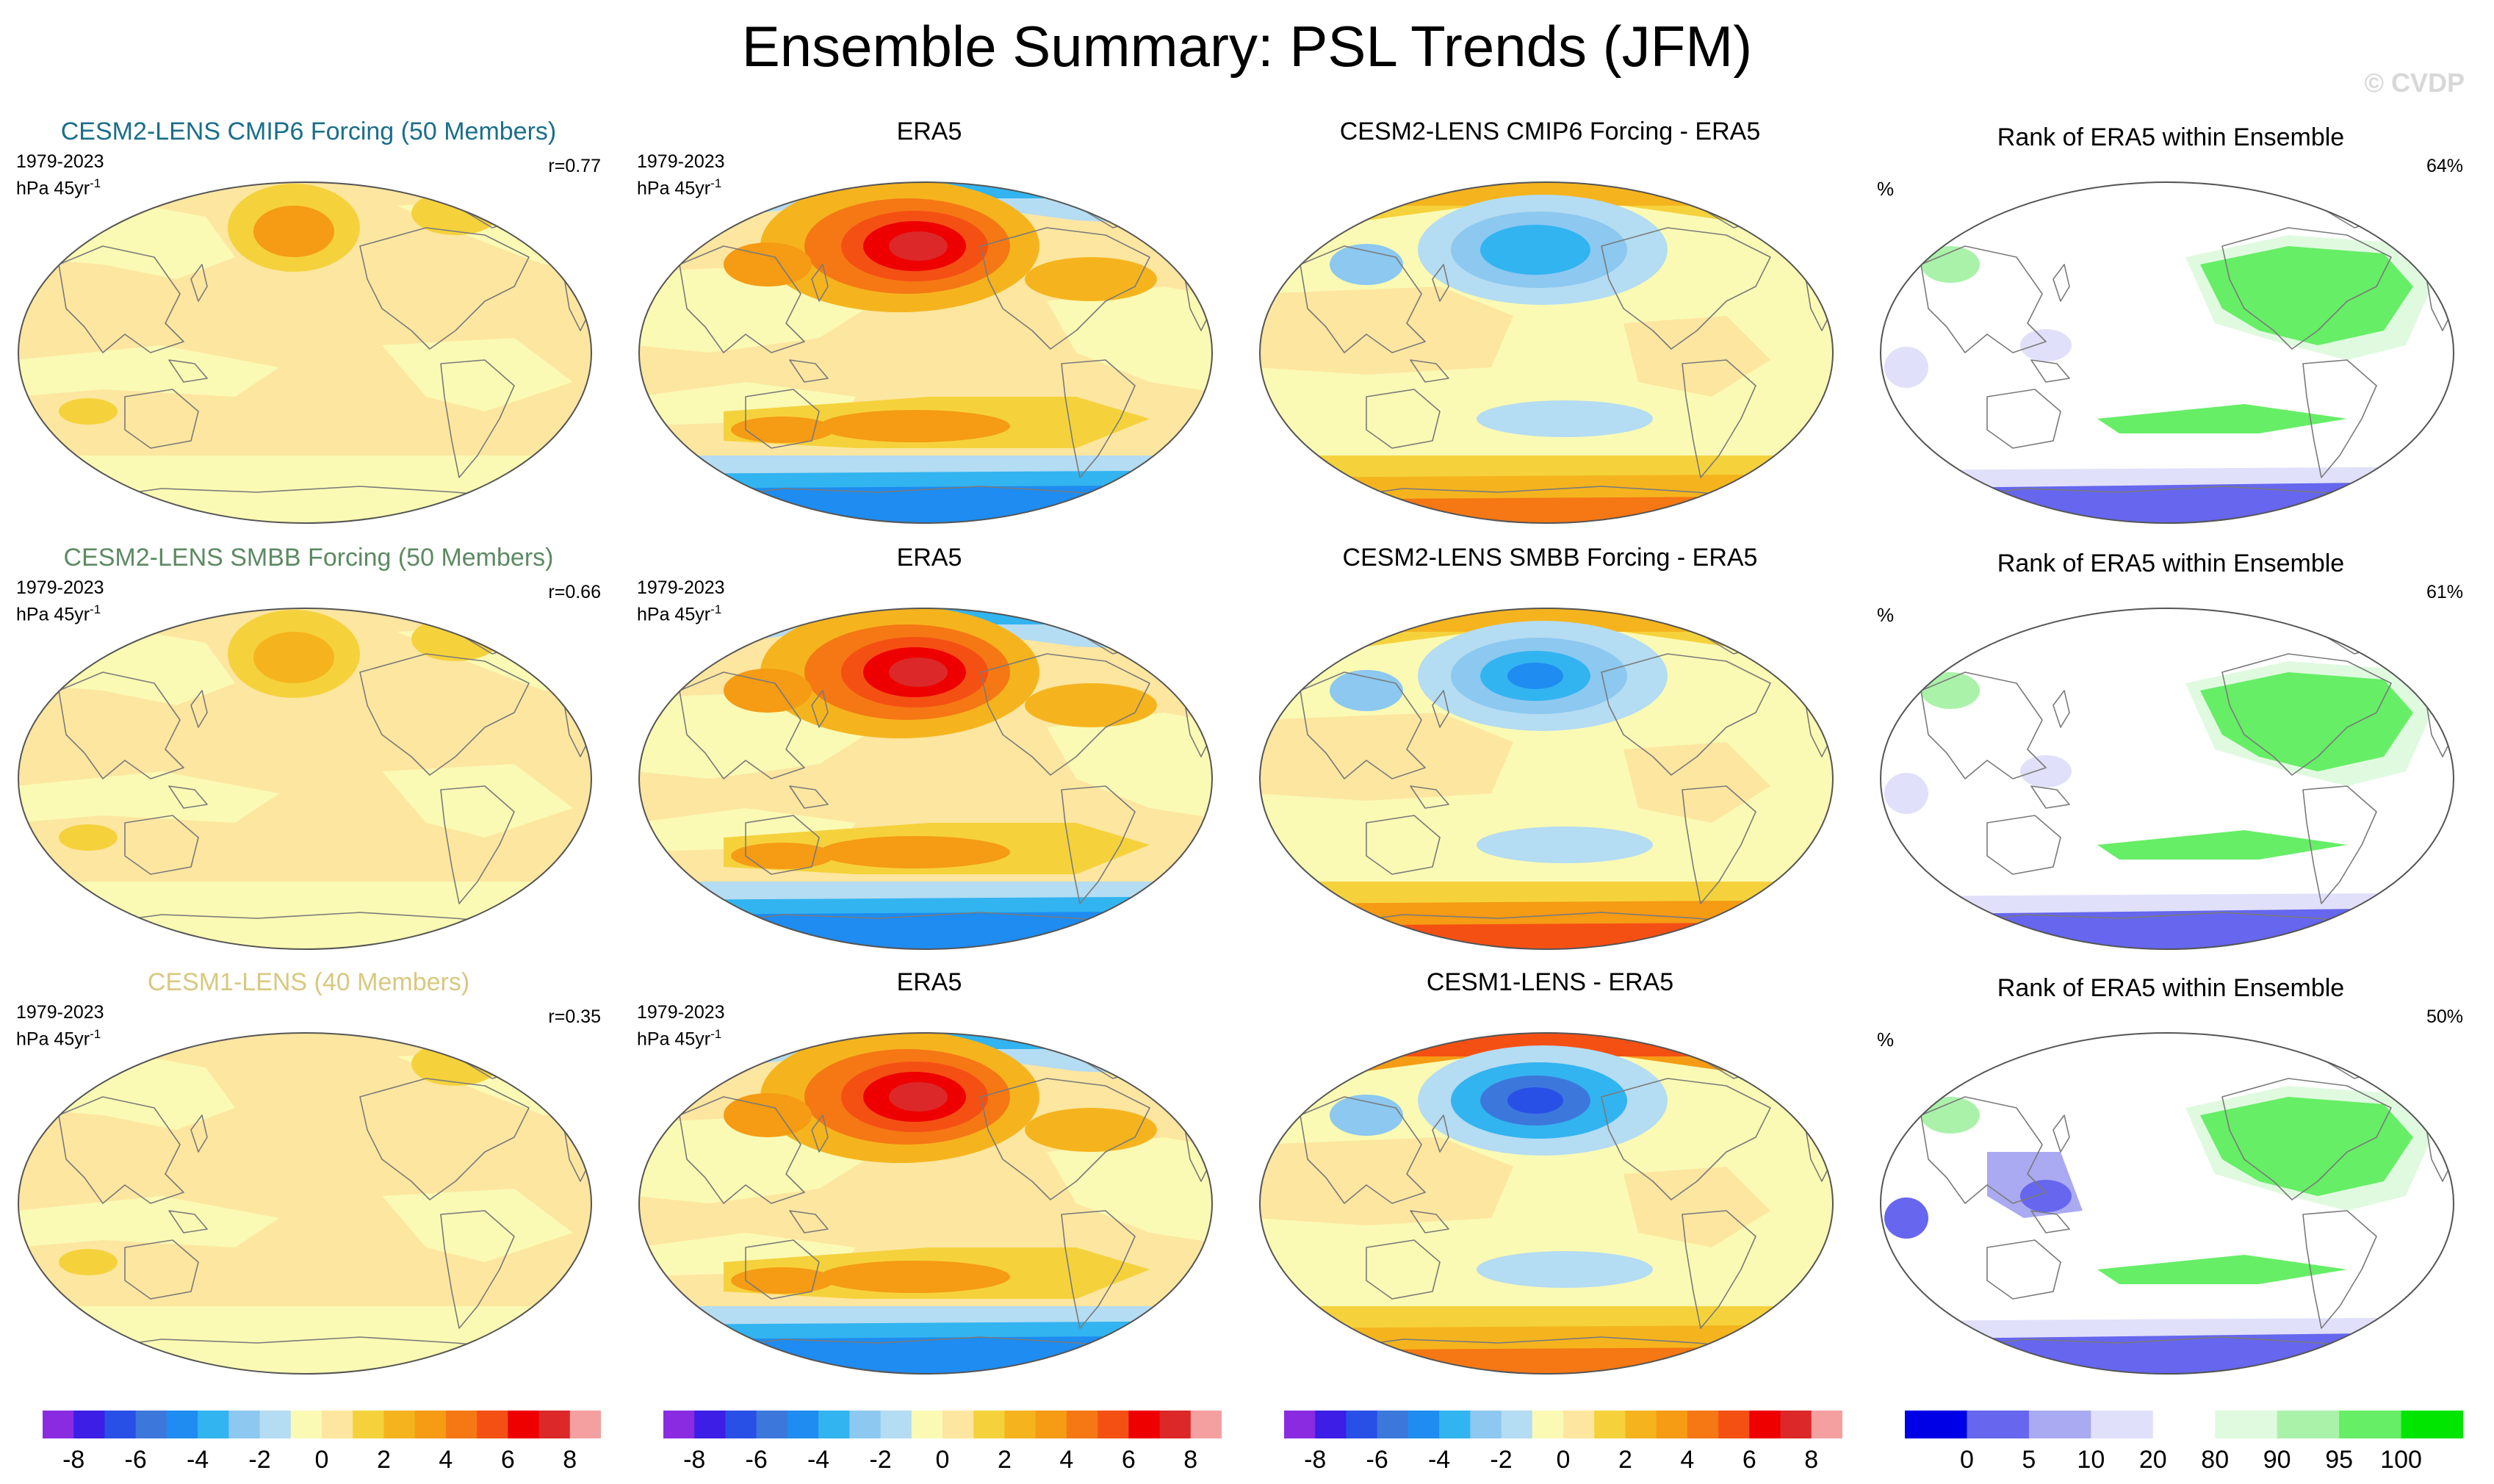 The width and height of the screenshot is (2494, 1484). What do you see at coordinates (60, 587) in the screenshot?
I see `period-label: 1979-2023` at bounding box center [60, 587].